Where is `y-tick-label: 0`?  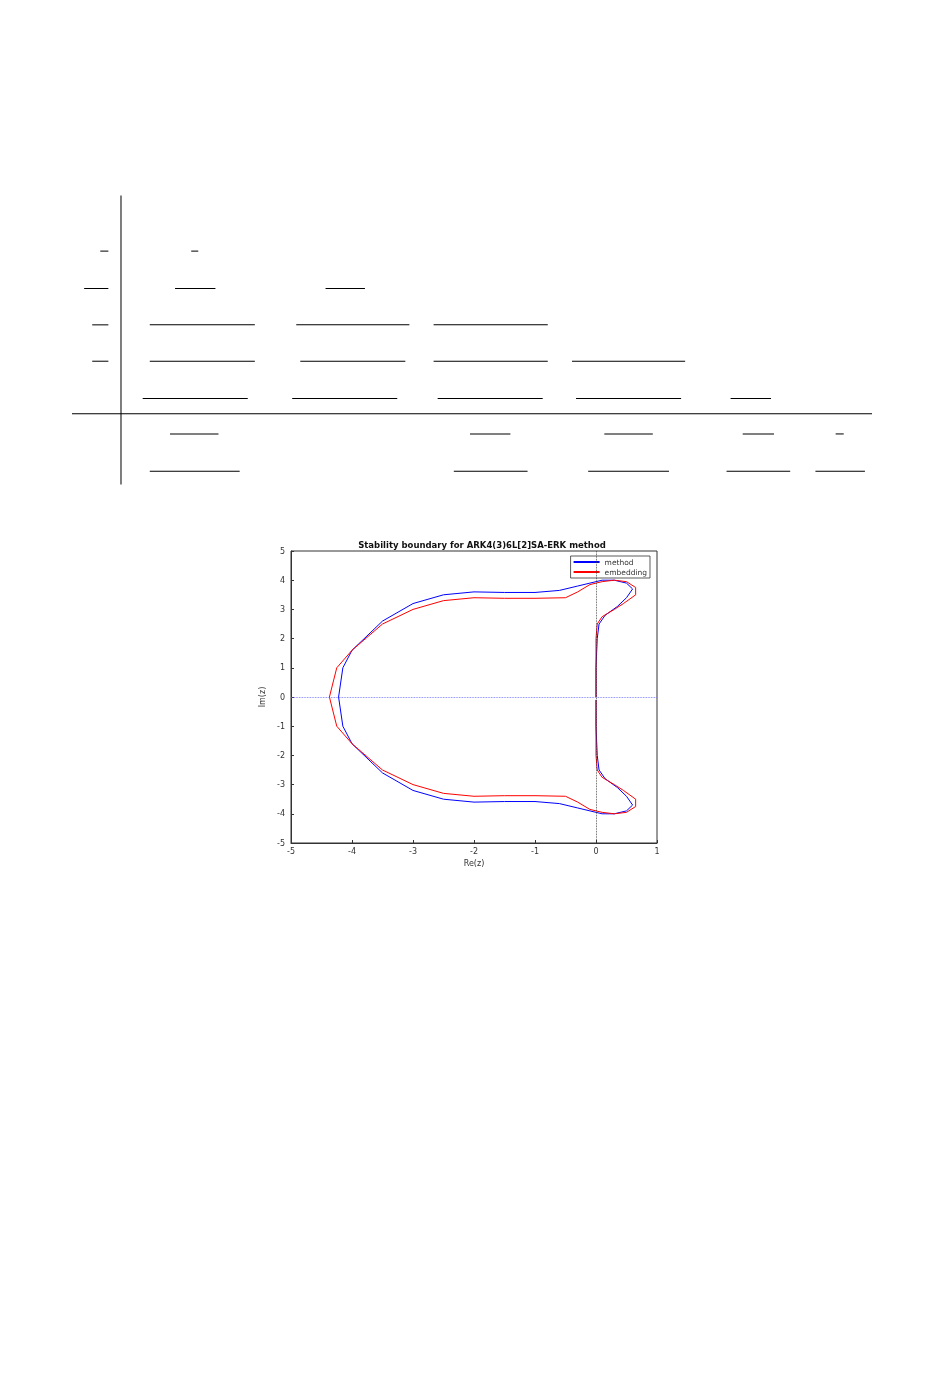
y-tick-label: 0 is located at coordinates (282, 697).